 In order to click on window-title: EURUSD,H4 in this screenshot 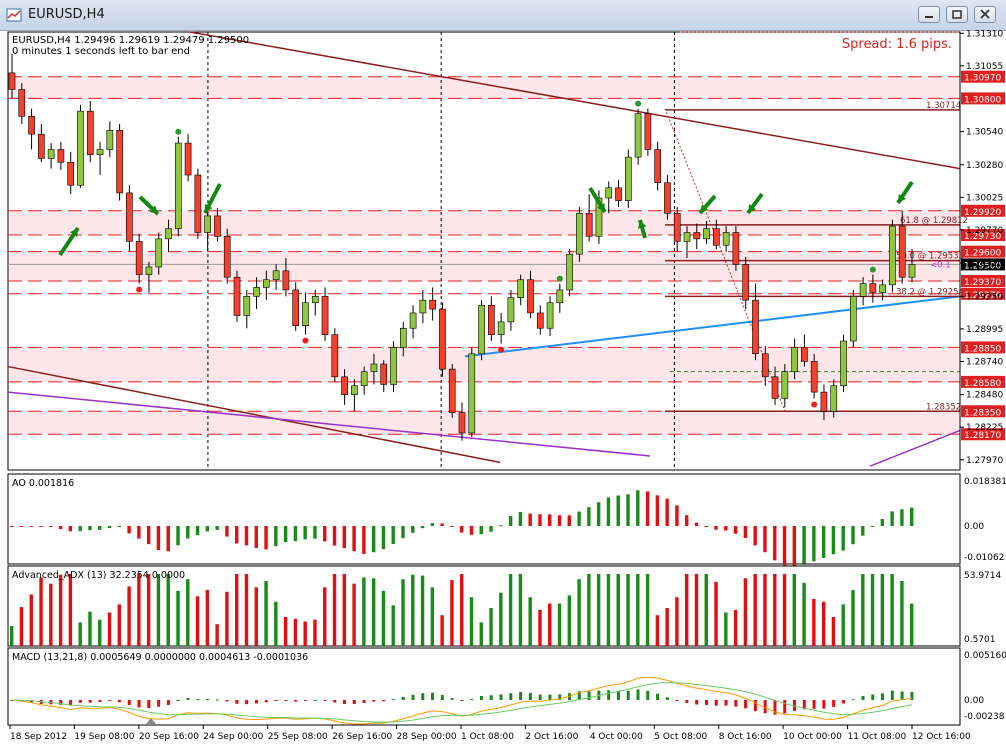, I will do `click(66, 14)`.